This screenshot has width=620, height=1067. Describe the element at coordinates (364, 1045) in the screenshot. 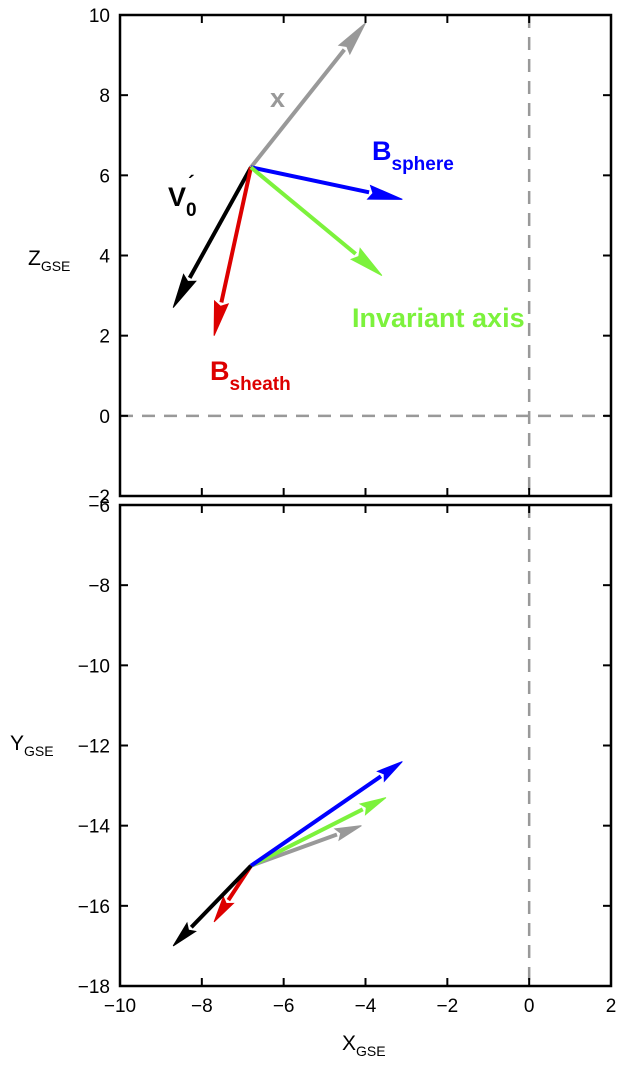

I see `x-axis-label: XGSE` at that location.